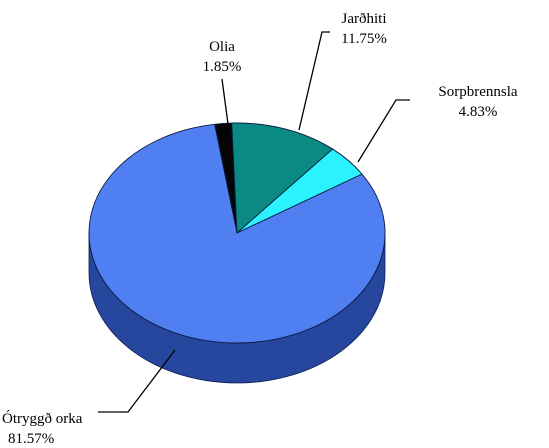  Describe the element at coordinates (477, 92) in the screenshot. I see `label-sorp-name: Sorpbrennsla` at that location.